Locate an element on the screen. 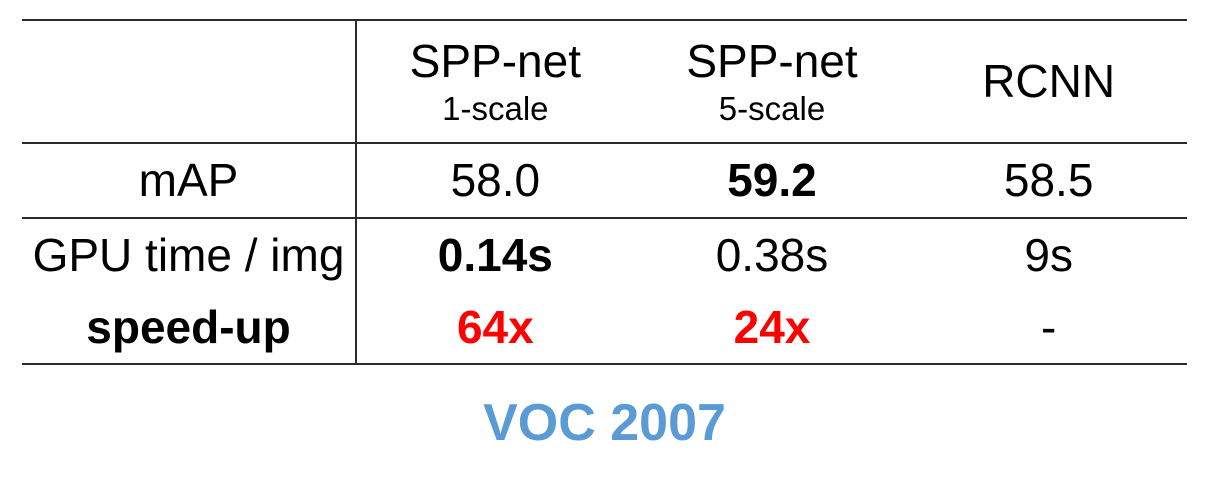  speedup-sppnet-5scale: 24x is located at coordinates (772, 326).